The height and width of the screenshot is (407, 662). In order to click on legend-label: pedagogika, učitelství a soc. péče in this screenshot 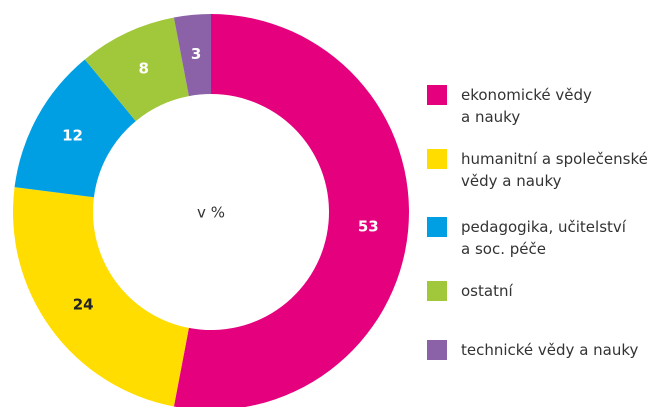, I will do `click(543, 238)`.